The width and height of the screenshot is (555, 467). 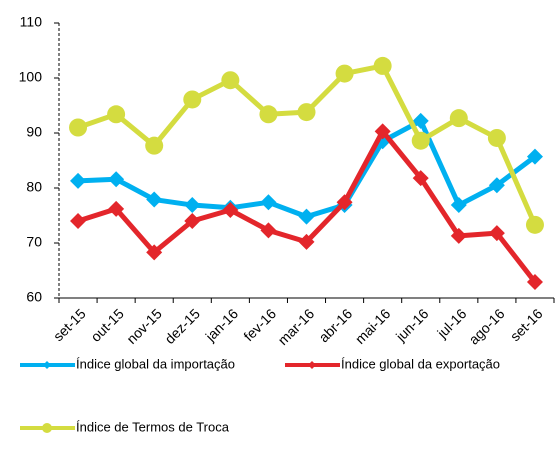 I want to click on y-tick-label: 110, so click(x=31, y=22).